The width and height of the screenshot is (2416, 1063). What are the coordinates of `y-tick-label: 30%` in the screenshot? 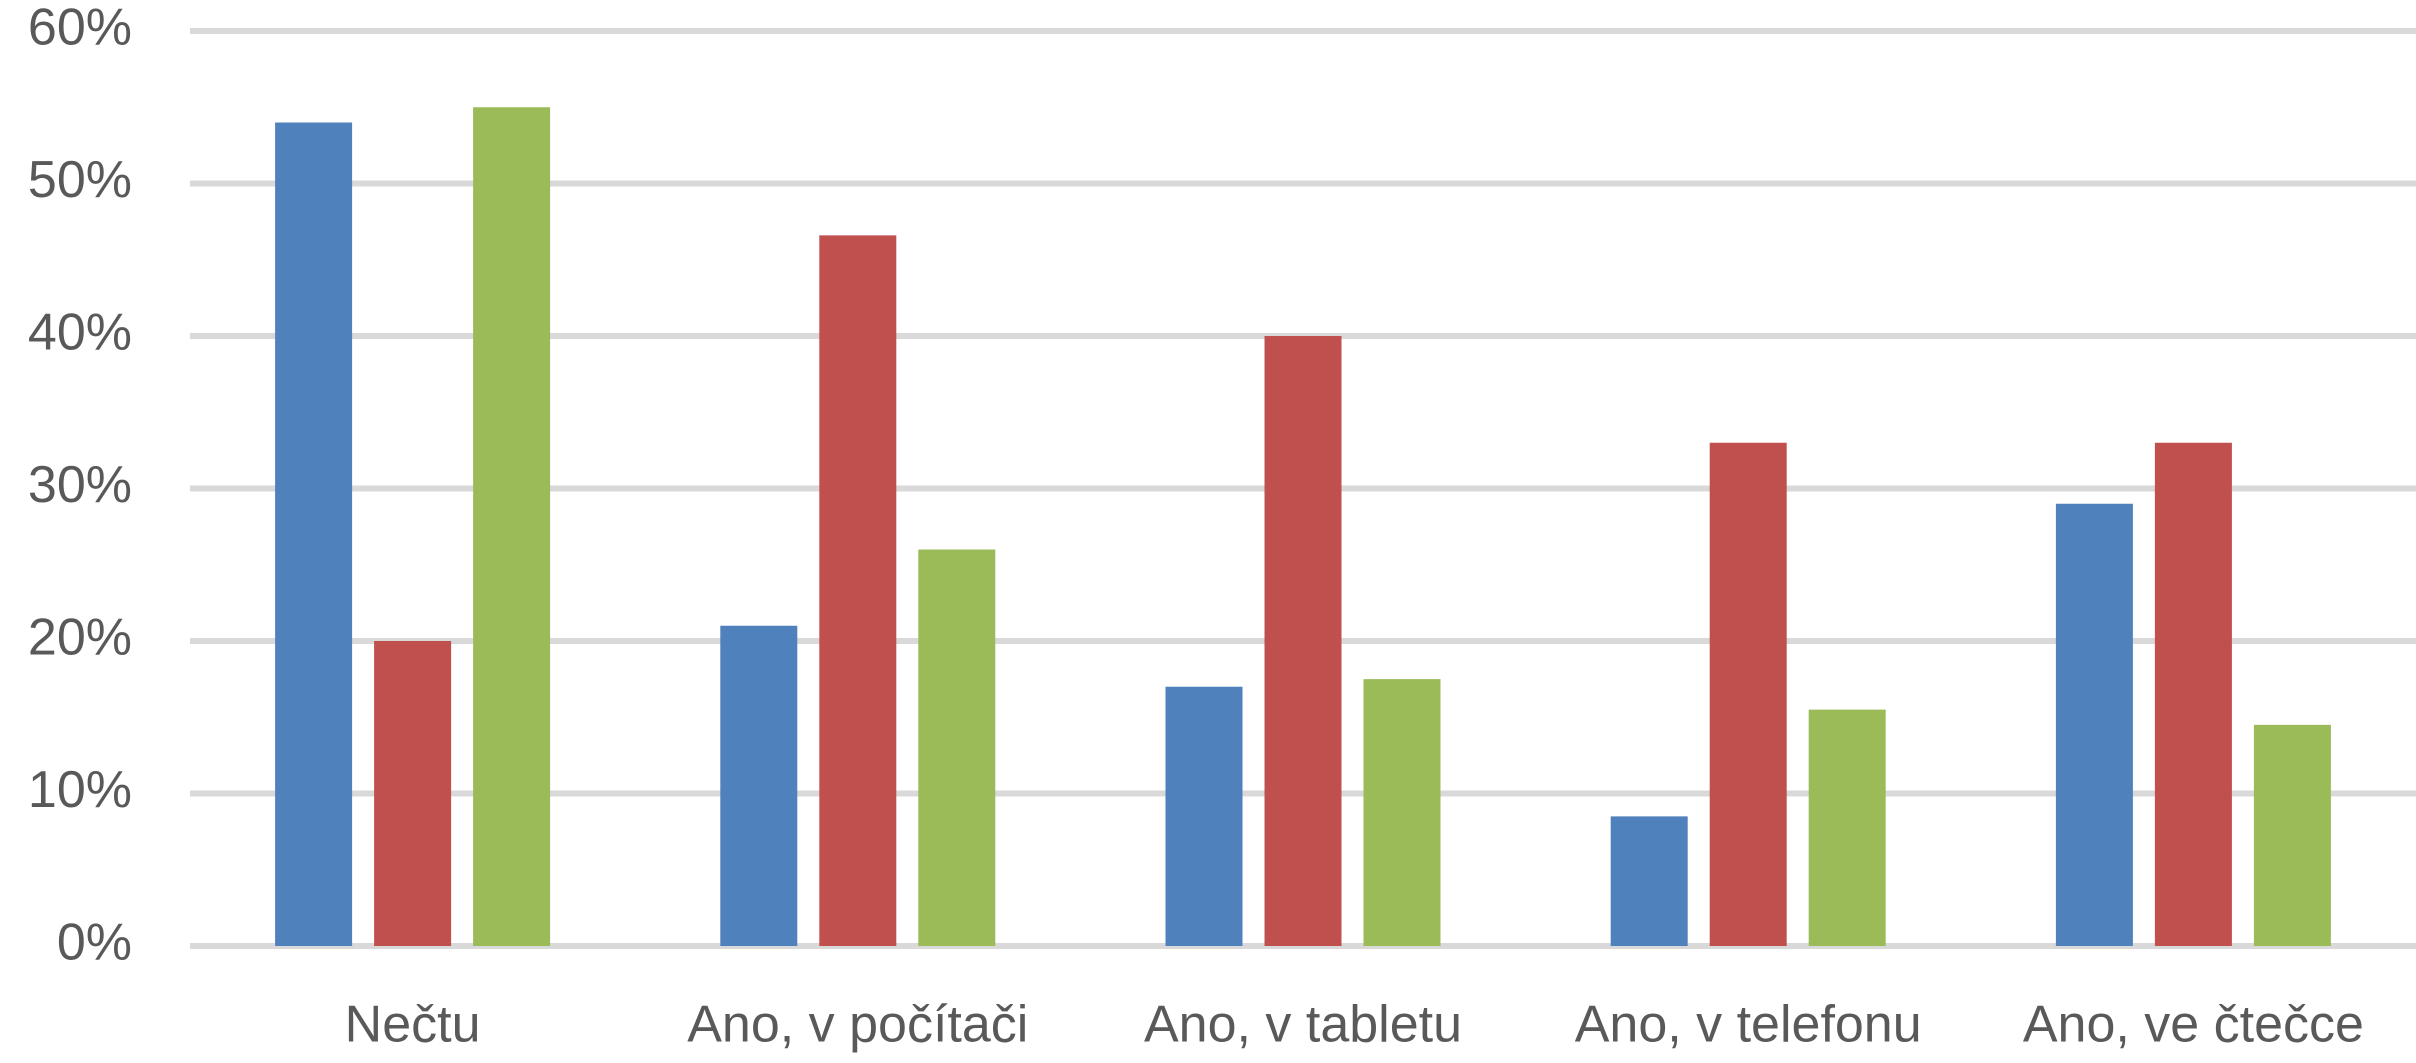 It's located at (80, 485).